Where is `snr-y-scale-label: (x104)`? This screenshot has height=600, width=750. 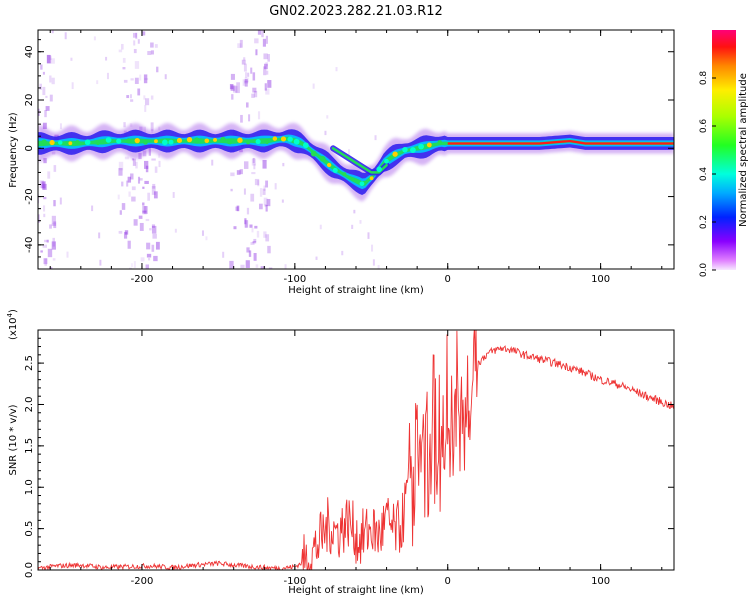 snr-y-scale-label: (x104) is located at coordinates (12, 324).